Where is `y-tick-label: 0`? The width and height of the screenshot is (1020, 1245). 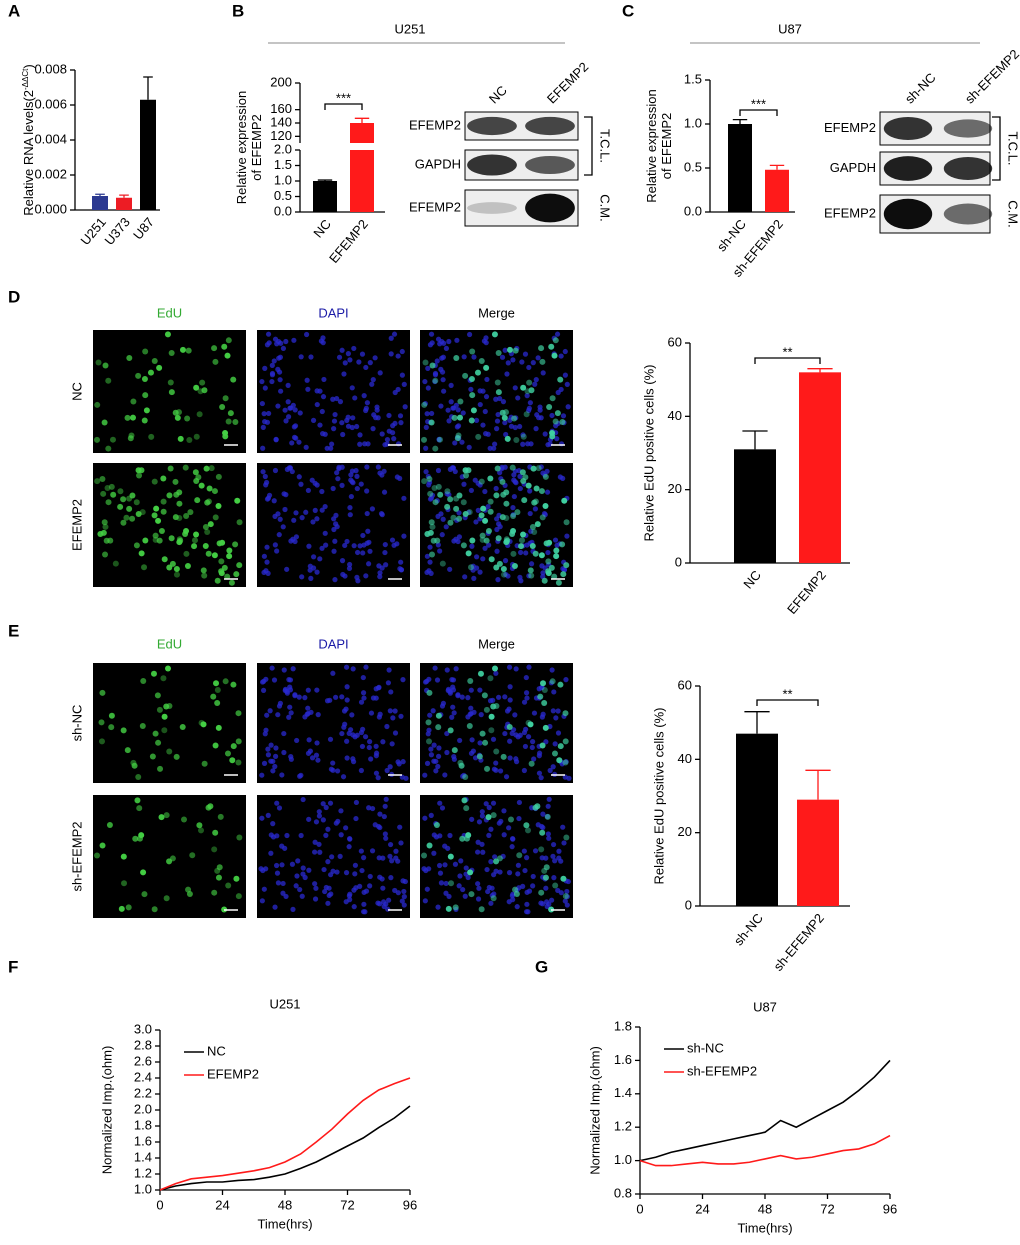 y-tick-label: 0 is located at coordinates (688, 904).